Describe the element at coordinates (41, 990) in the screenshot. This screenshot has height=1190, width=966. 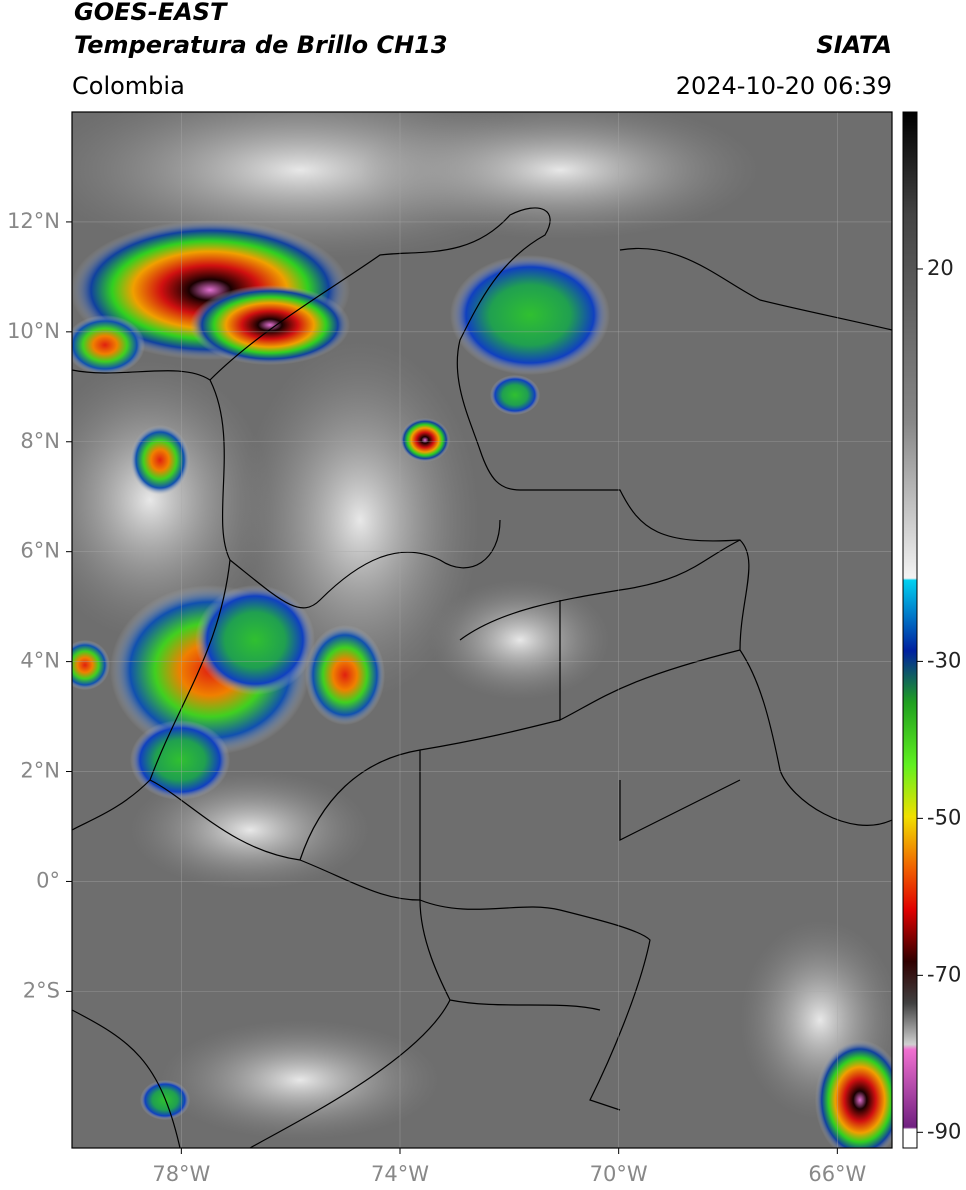
I see `y-tick-label: 2°S` at that location.